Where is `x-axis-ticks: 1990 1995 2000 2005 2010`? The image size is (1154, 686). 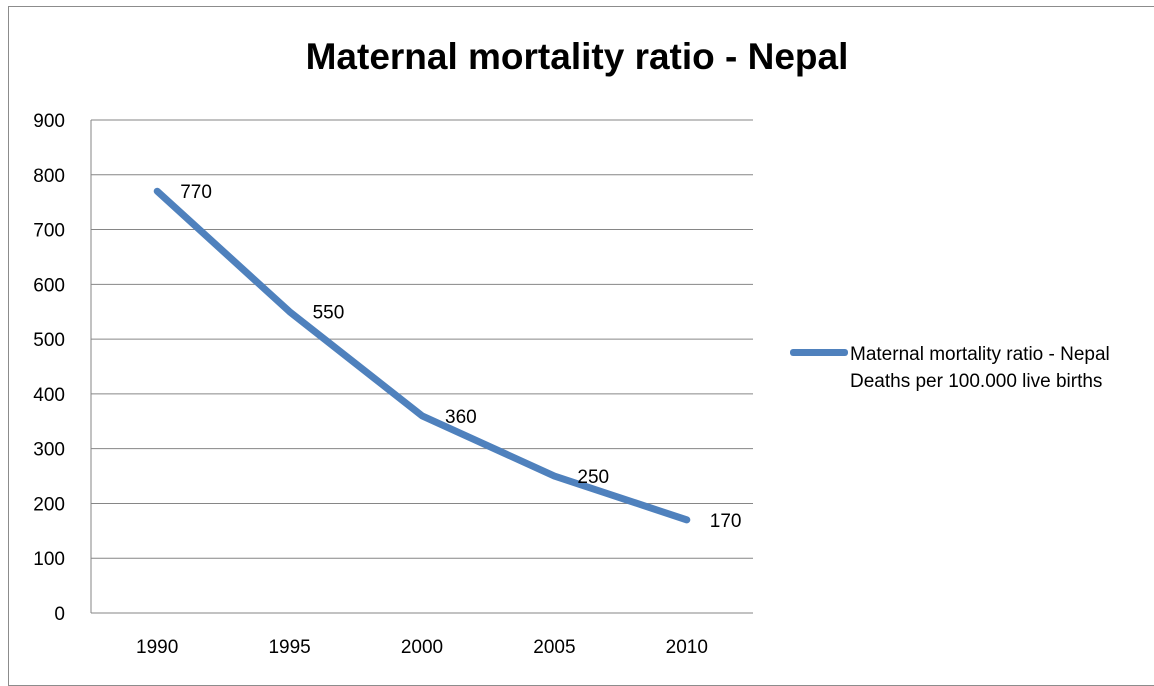
x-axis-ticks: 1990 1995 2000 2005 2010 is located at coordinates (422, 647).